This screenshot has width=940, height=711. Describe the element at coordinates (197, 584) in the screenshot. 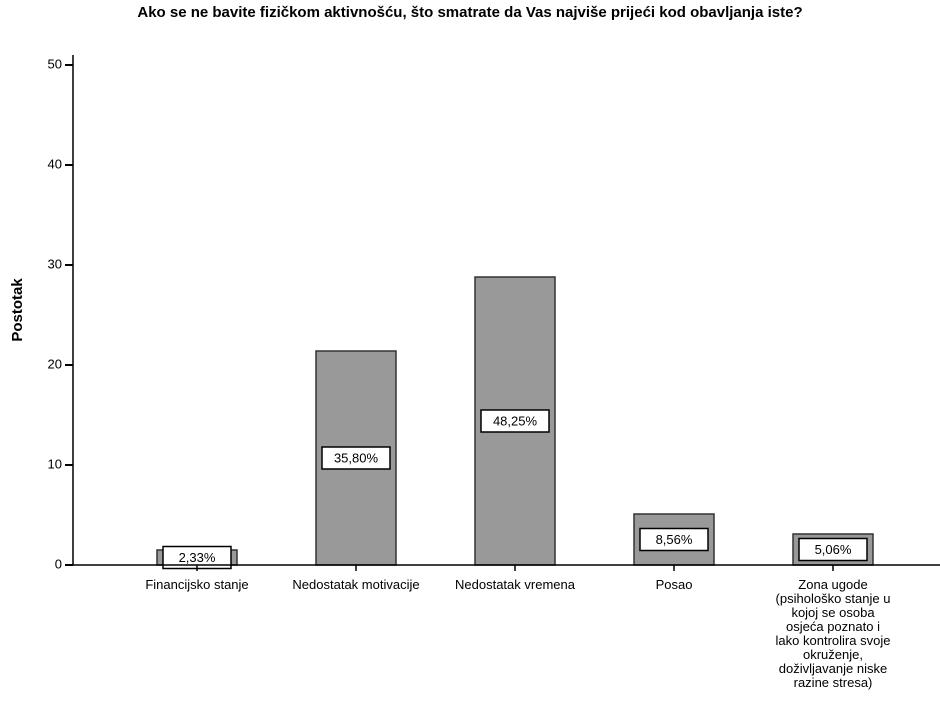

I see `x-tick-label: Financijsko stanje` at that location.